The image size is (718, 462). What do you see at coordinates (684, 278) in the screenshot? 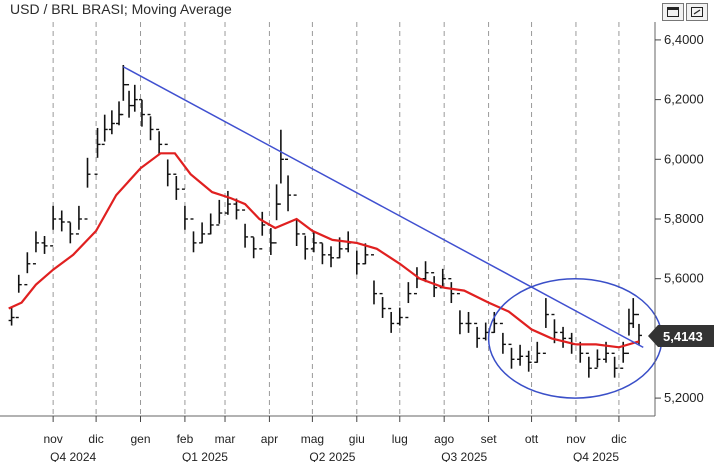
I see `y-tick-label: 5,6000` at bounding box center [684, 278].